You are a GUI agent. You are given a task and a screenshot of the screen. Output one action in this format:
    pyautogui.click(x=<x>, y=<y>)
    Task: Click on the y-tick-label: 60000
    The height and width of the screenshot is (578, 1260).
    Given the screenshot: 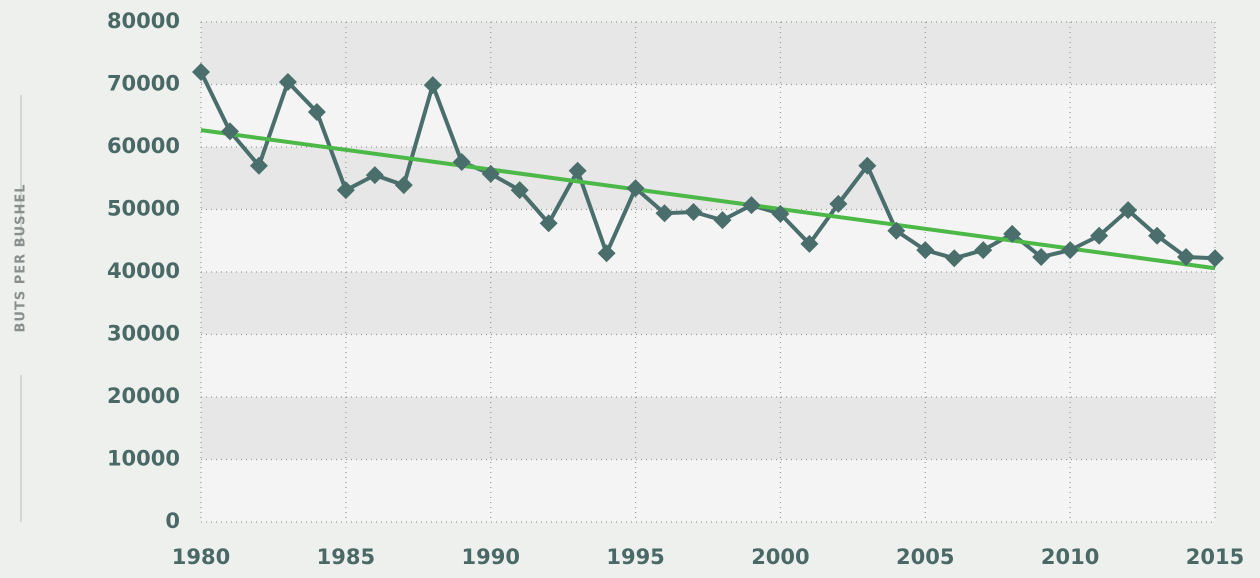 What is the action you would take?
    pyautogui.click(x=143, y=146)
    